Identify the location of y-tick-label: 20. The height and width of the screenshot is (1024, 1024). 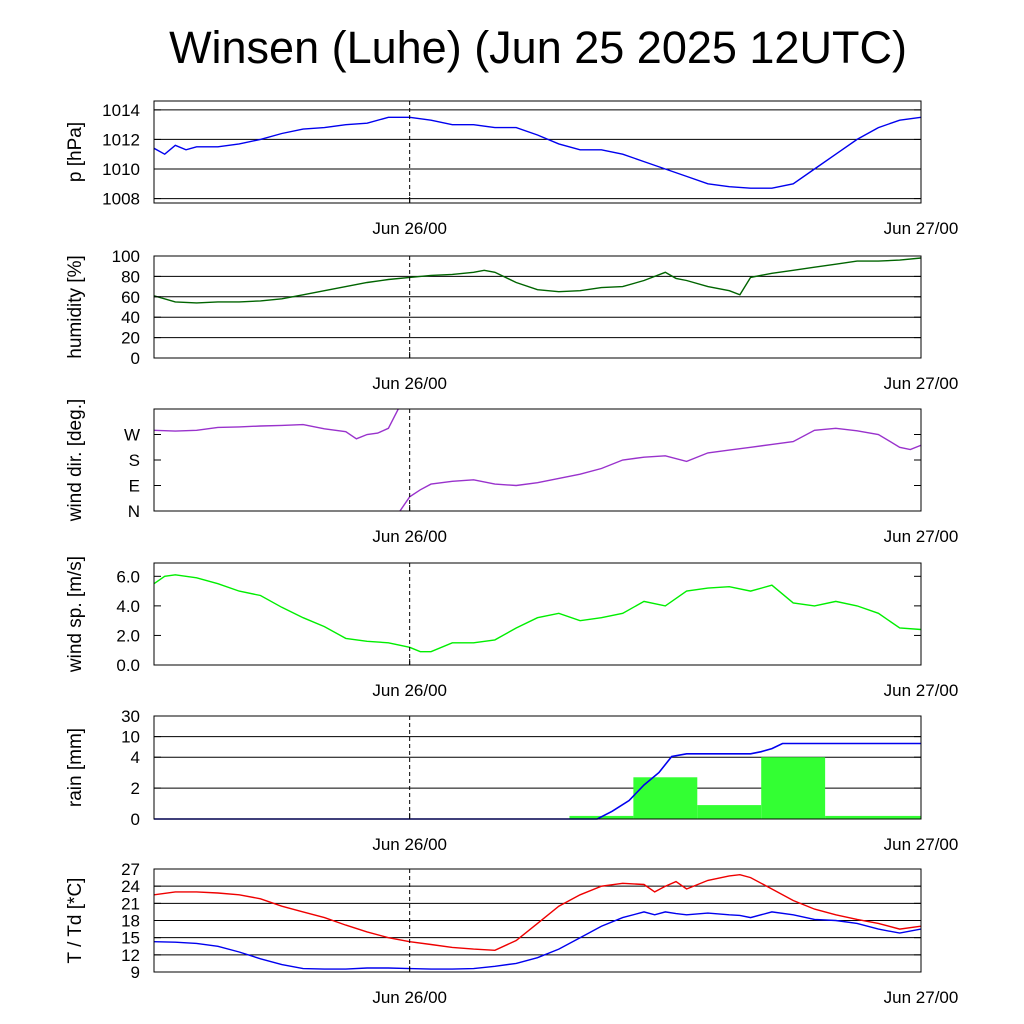
(130, 338).